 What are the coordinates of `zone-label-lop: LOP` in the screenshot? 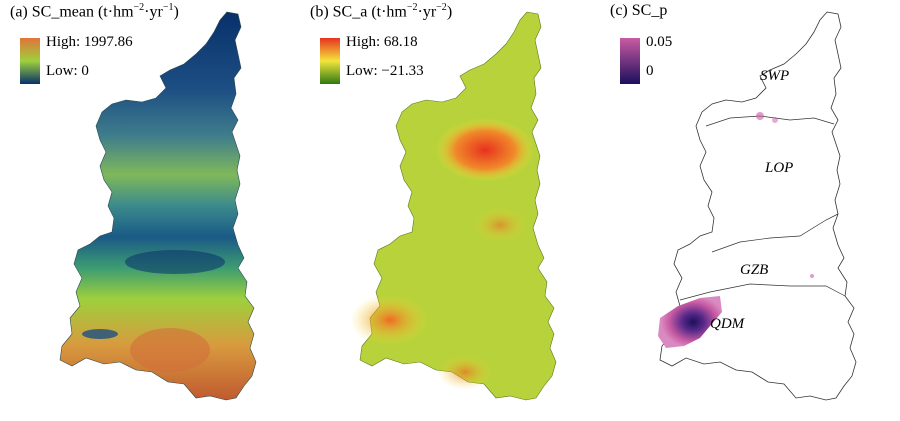 It's located at (779, 168).